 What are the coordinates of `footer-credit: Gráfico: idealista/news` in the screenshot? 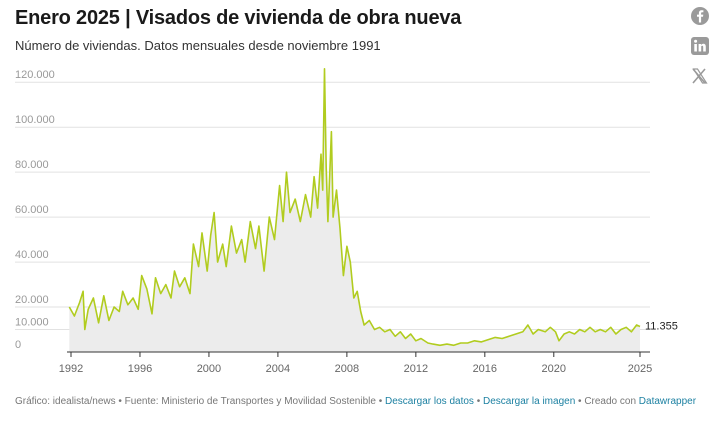 It's located at (65, 401).